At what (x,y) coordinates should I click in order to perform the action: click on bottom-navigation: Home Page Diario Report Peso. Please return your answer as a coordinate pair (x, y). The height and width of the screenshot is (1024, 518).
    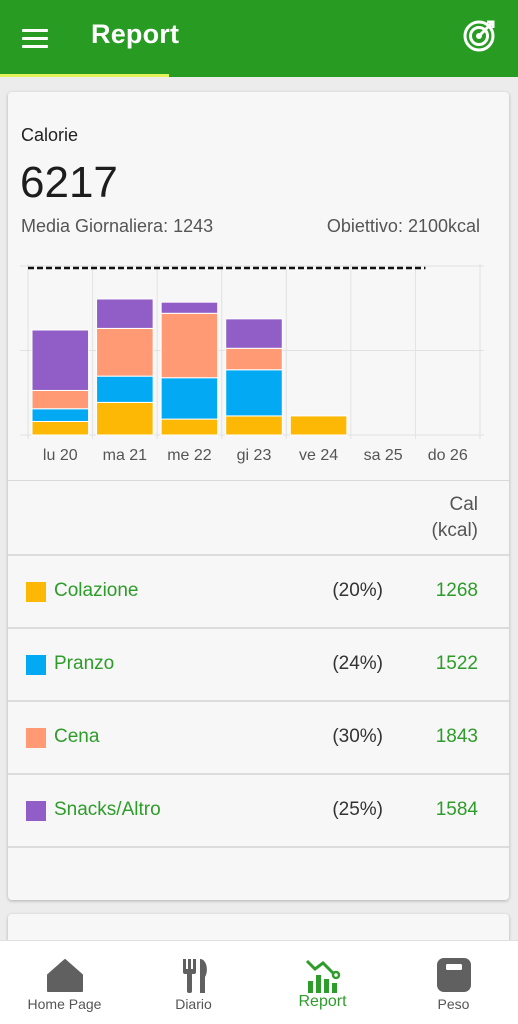
    Looking at the image, I should click on (259, 982).